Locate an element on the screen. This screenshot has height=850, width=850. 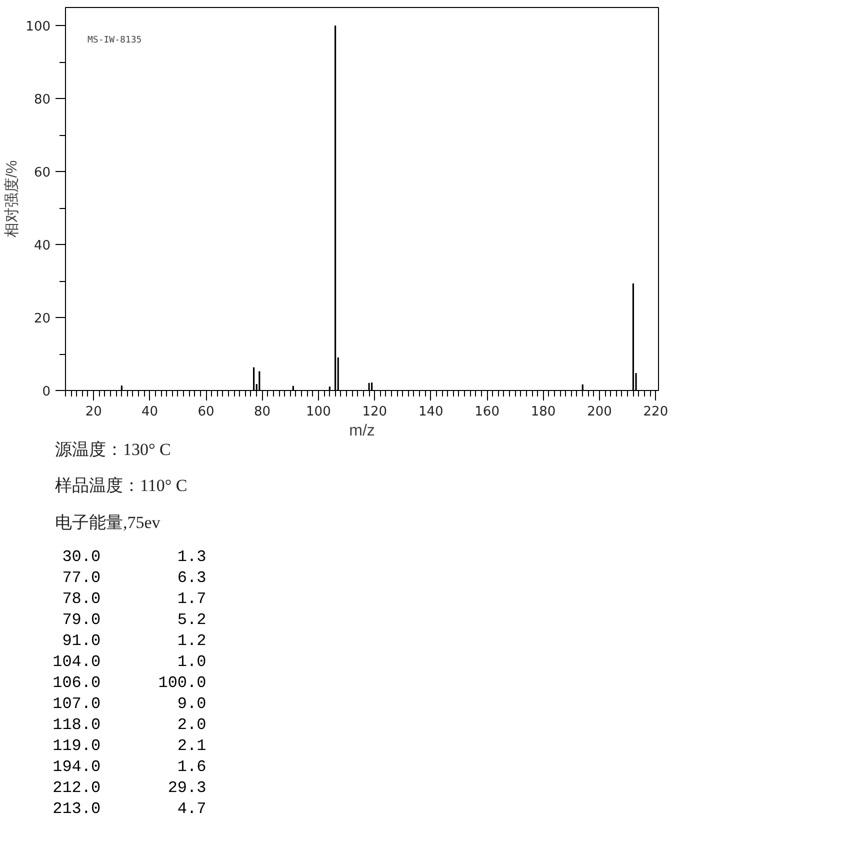
text: 91.0 1.2 is located at coordinates (134, 641).